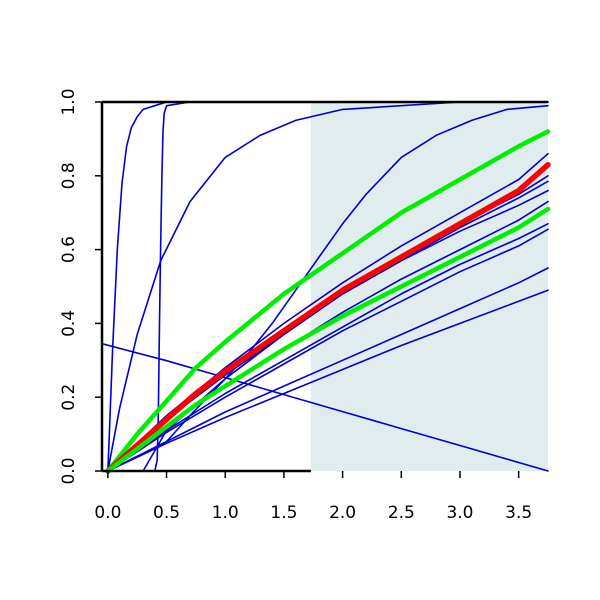 This screenshot has height=600, width=600. What do you see at coordinates (69, 397) in the screenshot?
I see `y-tick-label: 0.2` at bounding box center [69, 397].